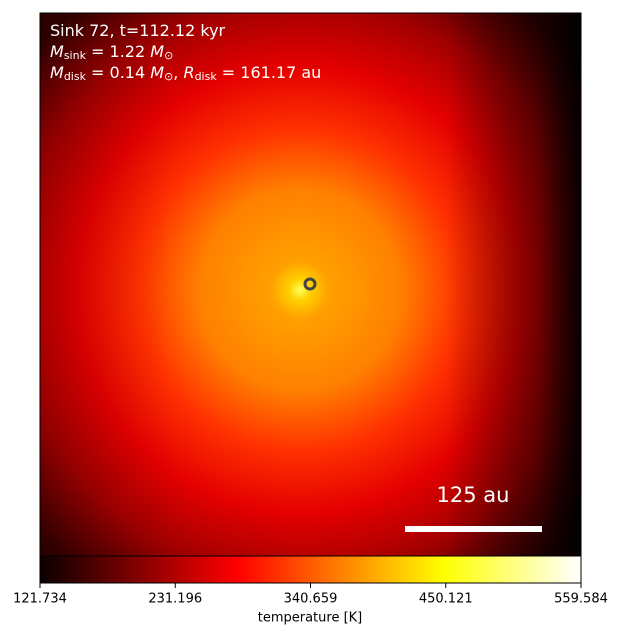 The image size is (619, 636). Describe the element at coordinates (175, 599) in the screenshot. I see `colorbar-tick-label: 231.196` at that location.